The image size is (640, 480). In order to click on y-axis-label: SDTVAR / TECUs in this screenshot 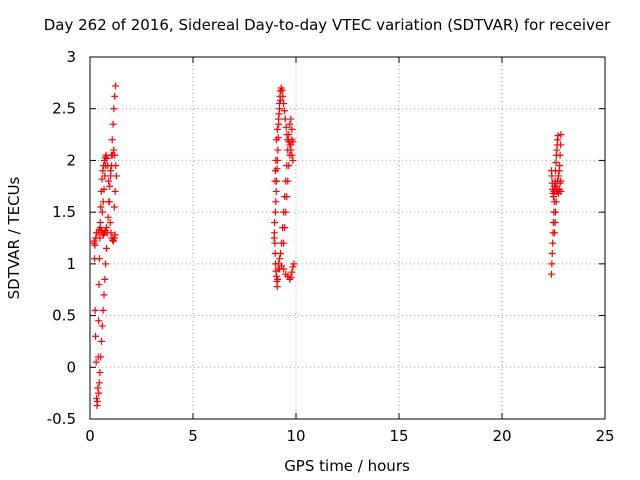, I will do `click(14, 237)`.